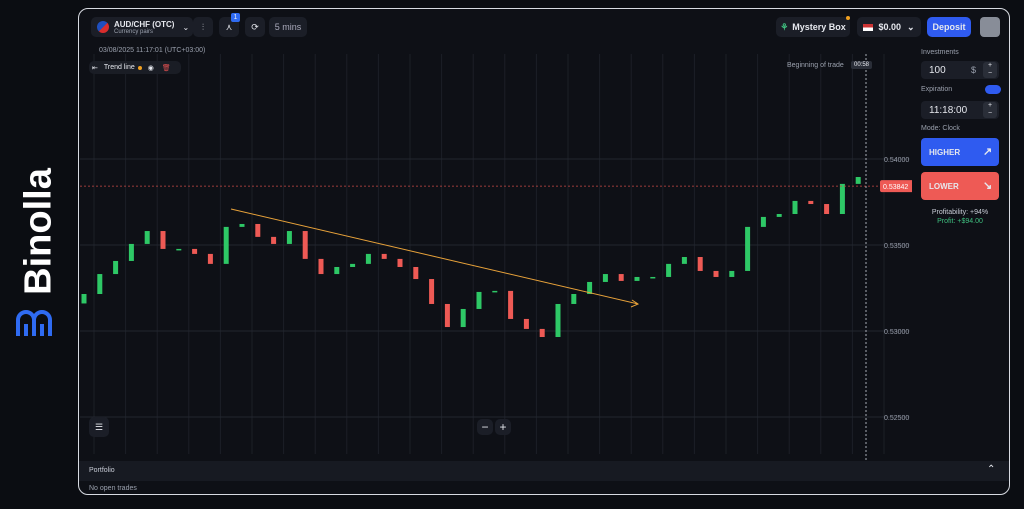 The image size is (1024, 509). What do you see at coordinates (896, 160) in the screenshot?
I see `price-label: 0.54000` at bounding box center [896, 160].